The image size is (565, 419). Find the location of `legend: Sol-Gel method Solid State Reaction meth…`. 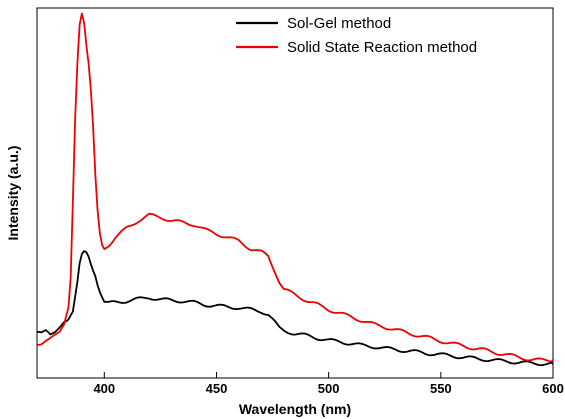

legend: Sol-Gel method Solid State Reaction meth… is located at coordinates (356, 35).